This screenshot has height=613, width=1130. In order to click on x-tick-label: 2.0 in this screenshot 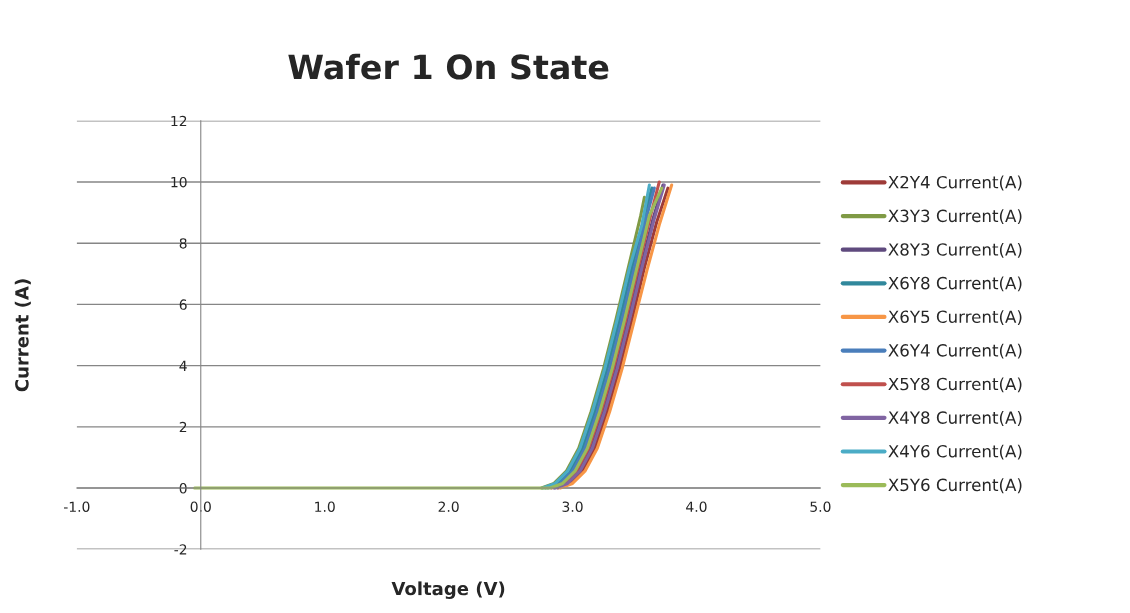, I will do `click(448, 506)`.